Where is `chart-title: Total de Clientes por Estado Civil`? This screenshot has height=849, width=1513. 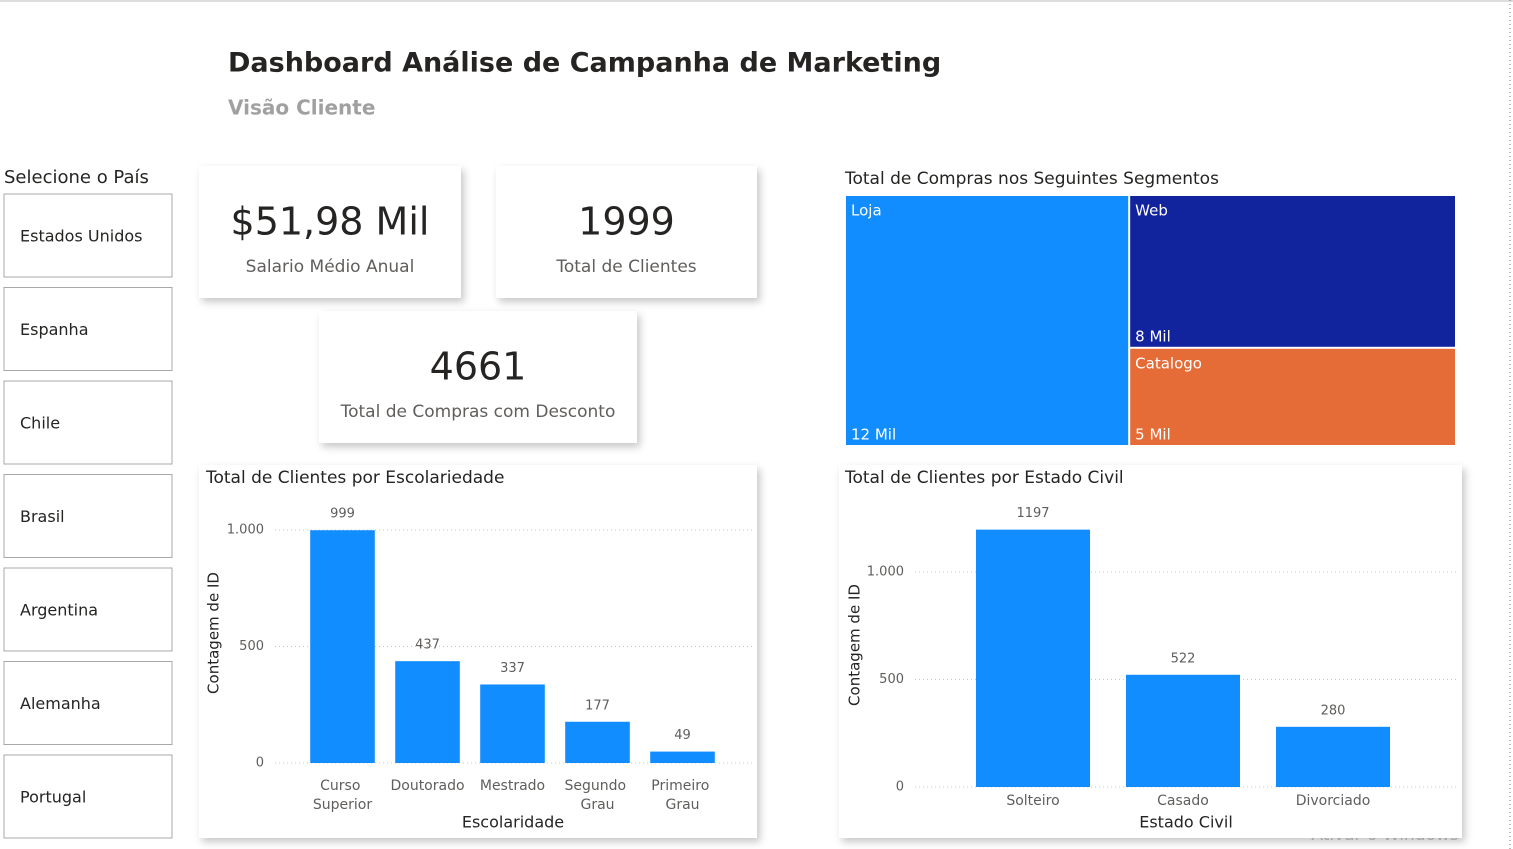
chart-title: Total de Clientes por Estado Civil is located at coordinates (984, 478).